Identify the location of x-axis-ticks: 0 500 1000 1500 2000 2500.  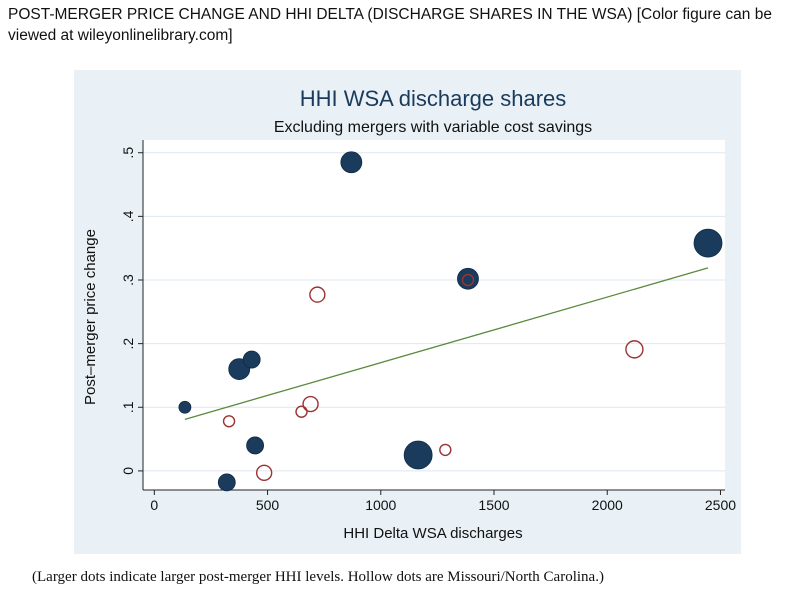
(443, 501).